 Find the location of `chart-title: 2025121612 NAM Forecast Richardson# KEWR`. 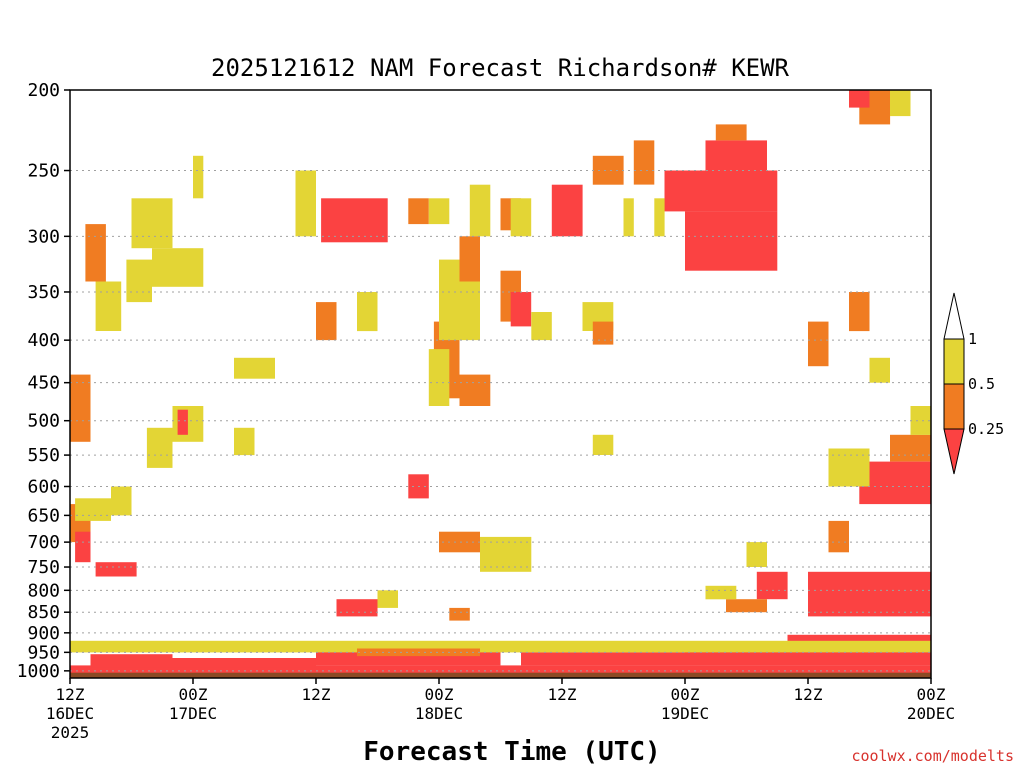

chart-title: 2025121612 NAM Forecast Richardson# KEWR is located at coordinates (500, 68).